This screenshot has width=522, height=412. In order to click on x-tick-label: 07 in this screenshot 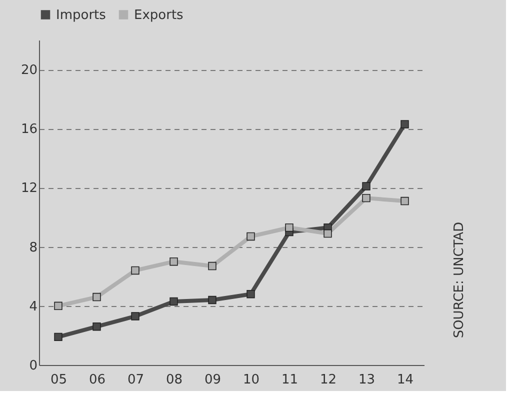, I will do `click(135, 380)`.